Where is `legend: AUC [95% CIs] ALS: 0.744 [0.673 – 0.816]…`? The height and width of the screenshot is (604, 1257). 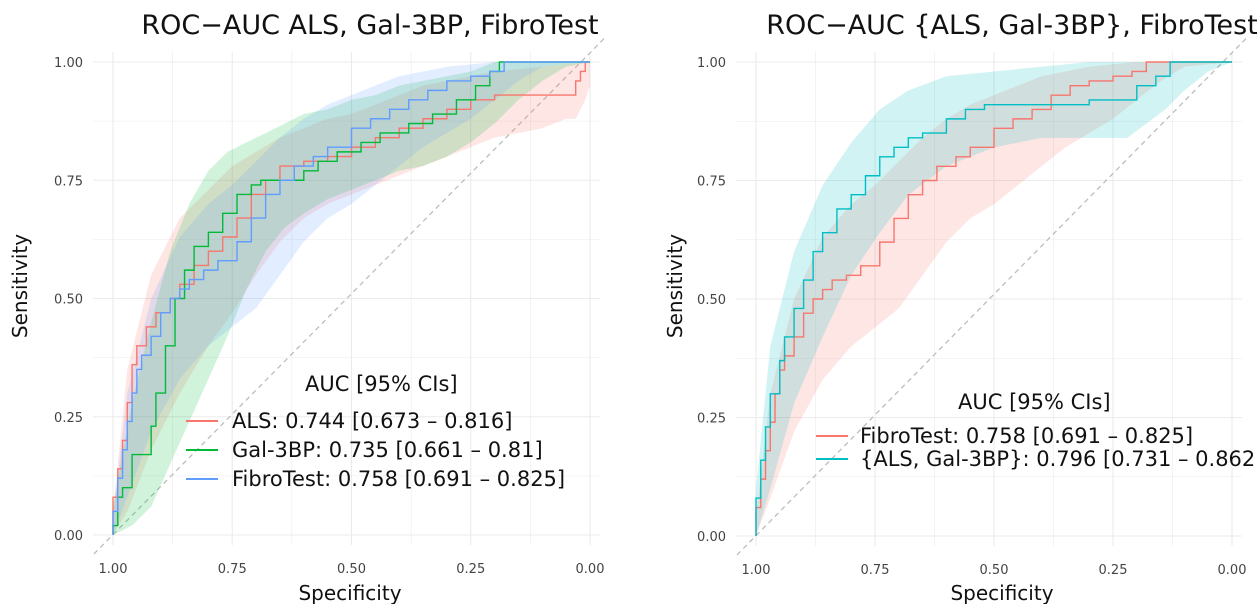 legend: AUC [95% CIs] ALS: 0.744 [0.673 – 0.816]… is located at coordinates (375, 431).